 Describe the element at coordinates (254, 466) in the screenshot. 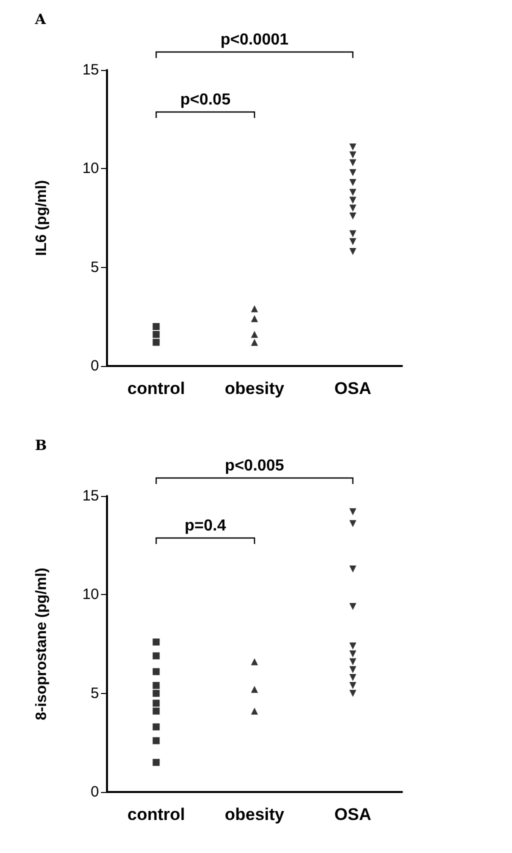

I see `text: p<0.005` at that location.